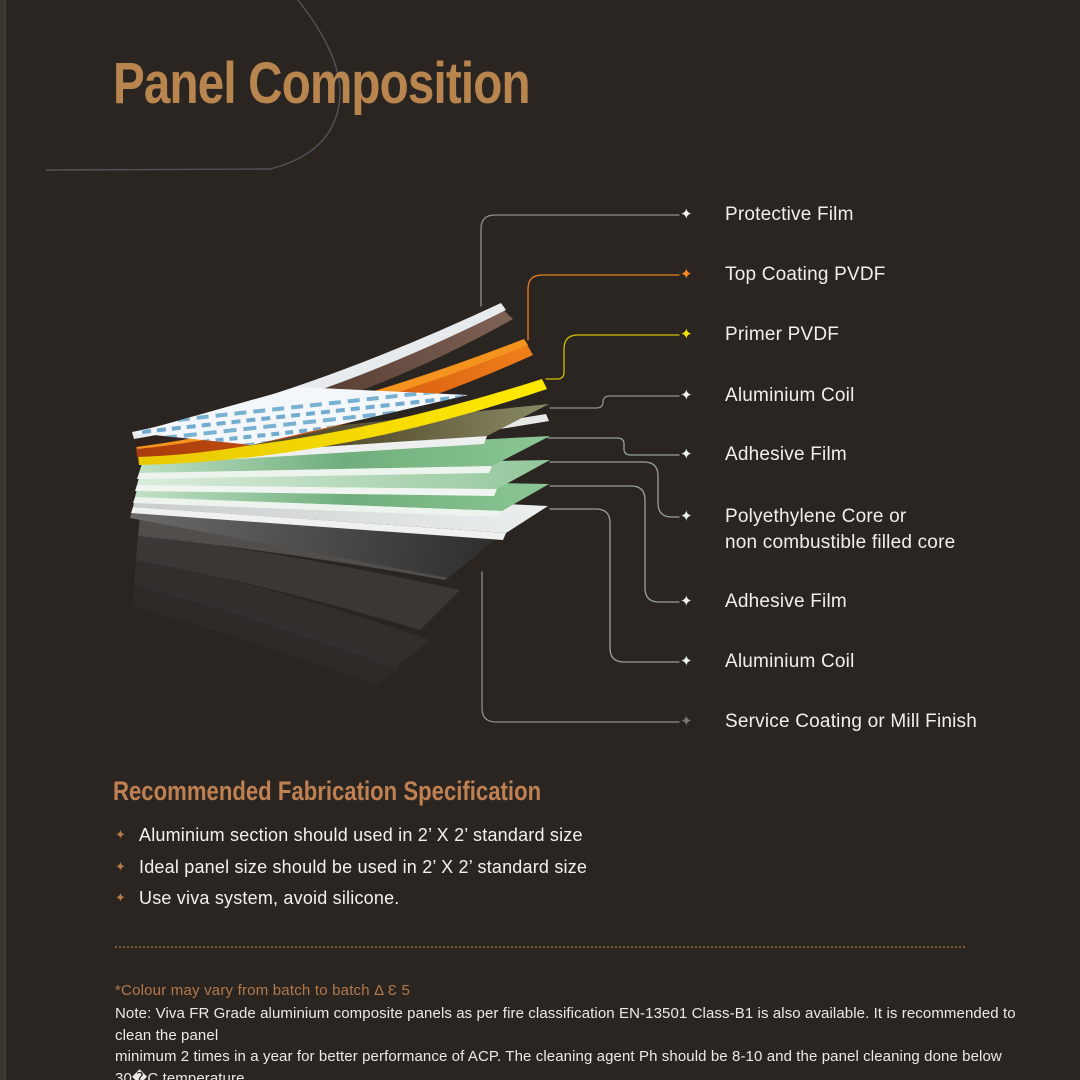 The image size is (1080, 1080). Describe the element at coordinates (580, 468) in the screenshot. I see `connector-lines` at that location.